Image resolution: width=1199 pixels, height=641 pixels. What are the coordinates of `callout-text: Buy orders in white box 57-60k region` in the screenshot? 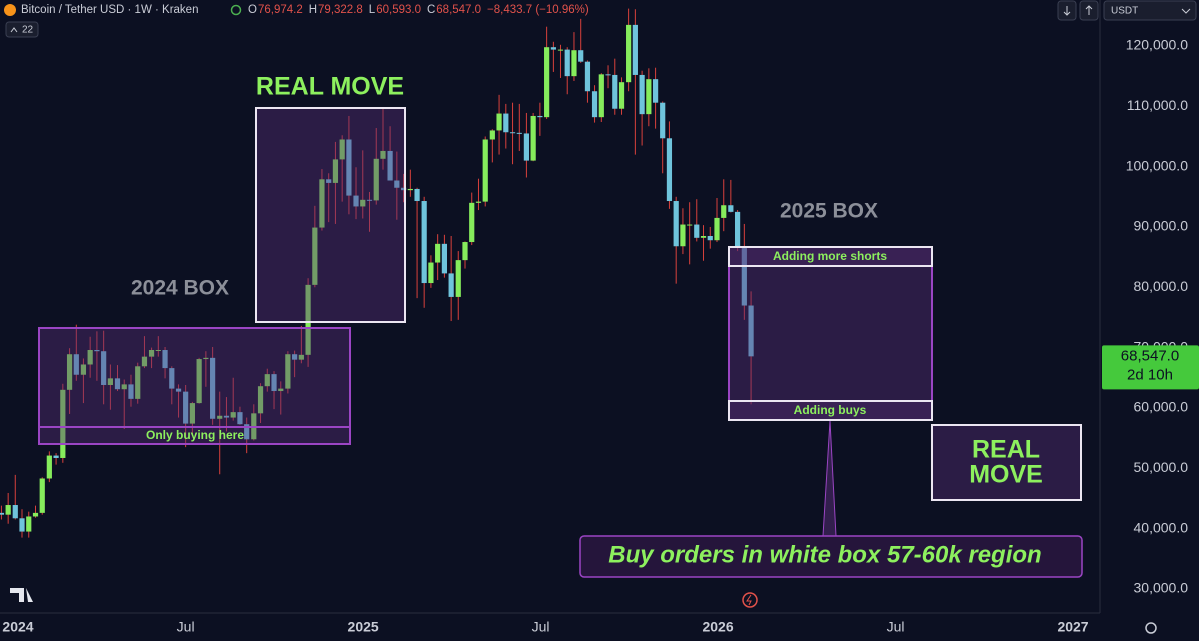 It's located at (824, 554).